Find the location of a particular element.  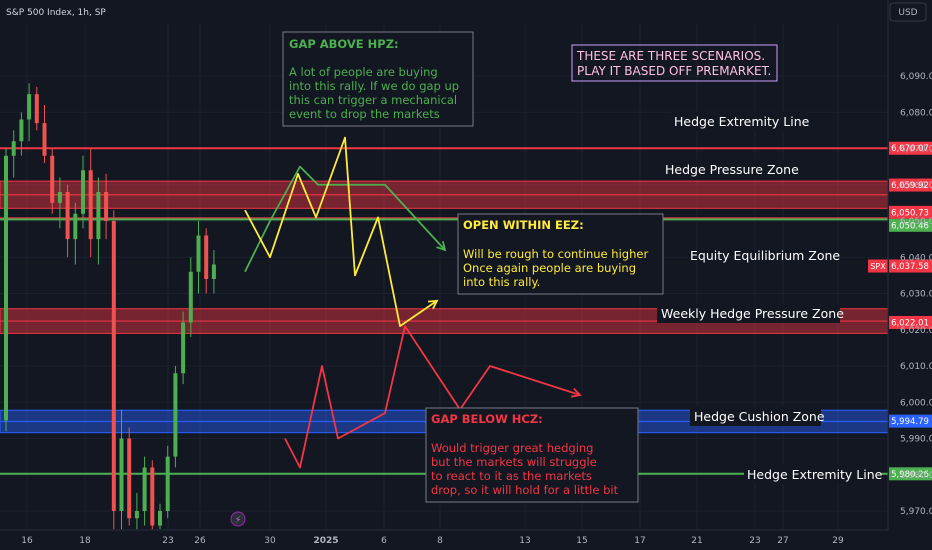

scenario-path-red is located at coordinates (432, 397).